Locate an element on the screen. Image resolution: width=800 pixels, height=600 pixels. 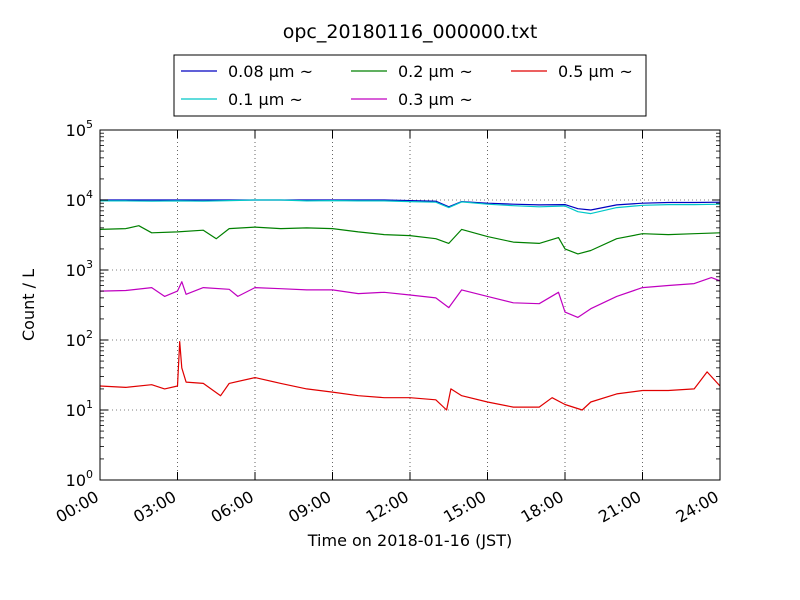
legend-frame is located at coordinates (410, 85).